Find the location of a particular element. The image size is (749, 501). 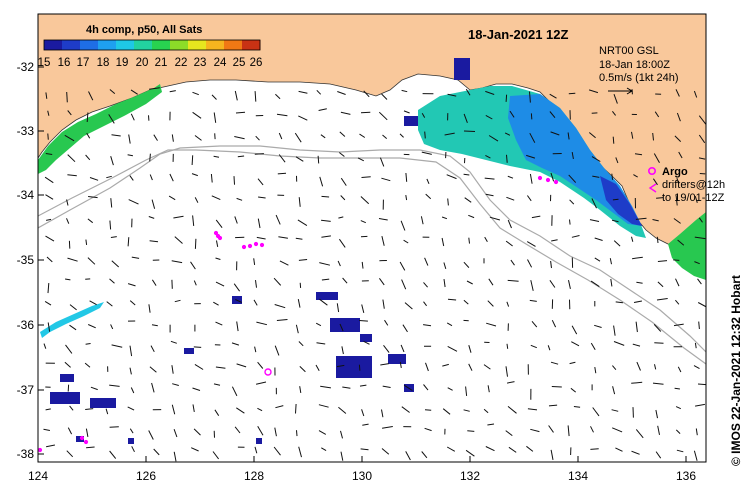

lon-label: 132 is located at coordinates (470, 476).